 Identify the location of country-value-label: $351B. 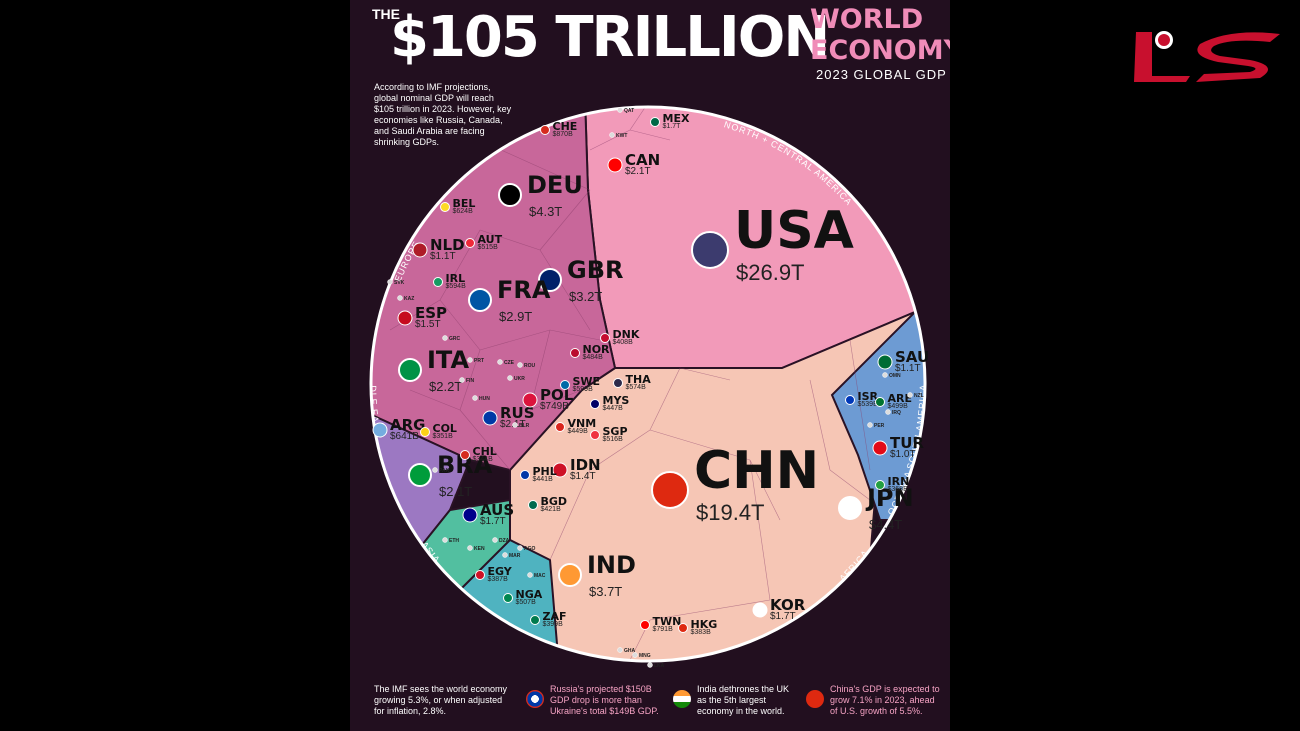
(443, 436).